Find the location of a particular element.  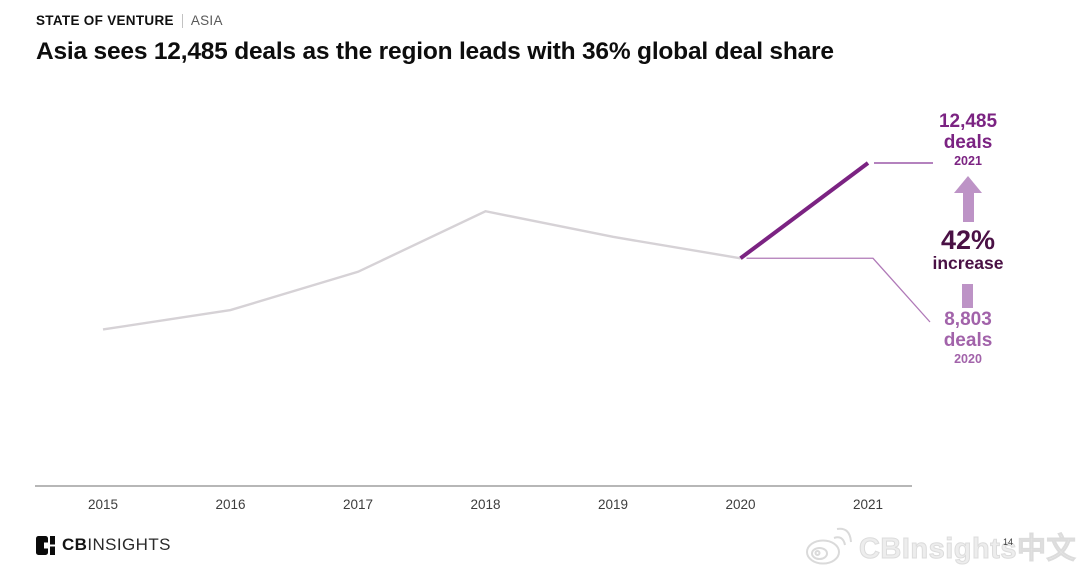

x-tick-label: 2016 is located at coordinates (230, 504).